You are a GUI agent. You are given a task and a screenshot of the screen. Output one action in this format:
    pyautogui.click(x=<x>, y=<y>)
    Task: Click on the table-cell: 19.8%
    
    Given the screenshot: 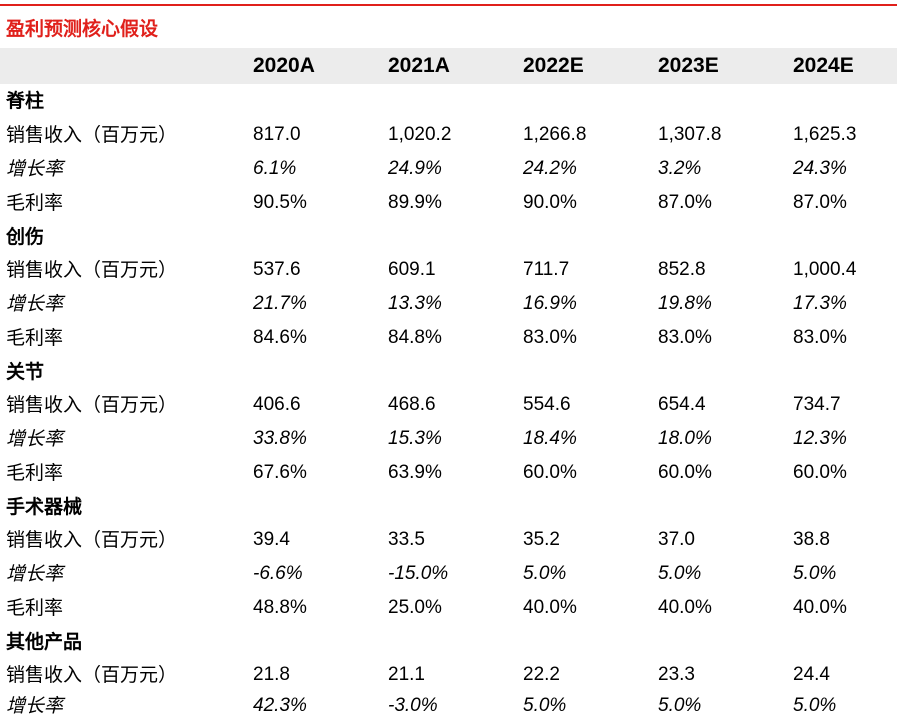 What is the action you would take?
    pyautogui.click(x=685, y=303)
    